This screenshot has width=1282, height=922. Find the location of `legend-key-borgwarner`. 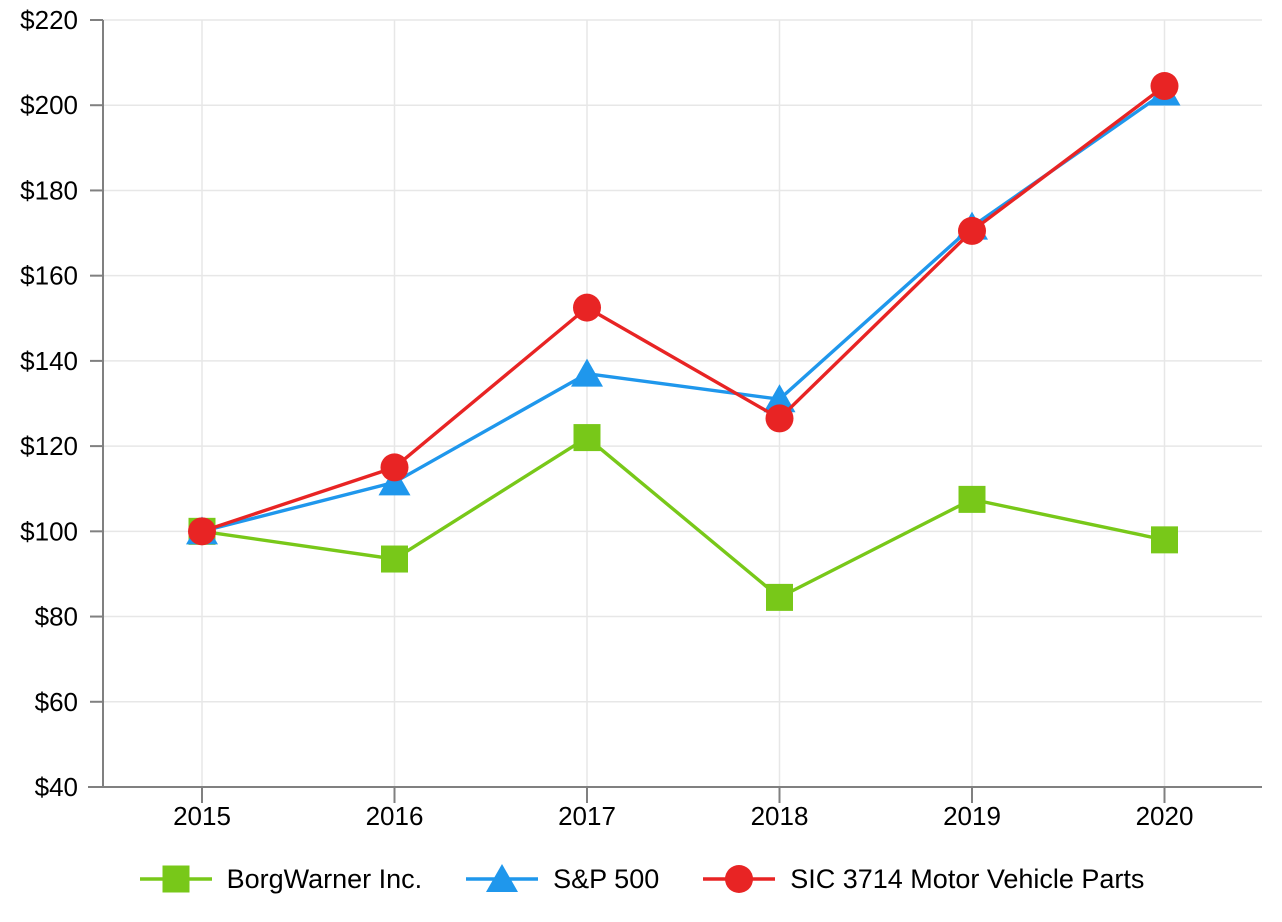

legend-key-borgwarner is located at coordinates (175, 879).